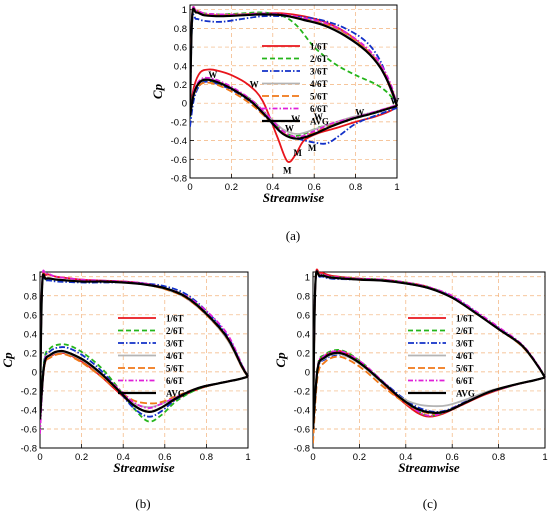  I want to click on series-line-5-6T-lower, so click(429, 399).